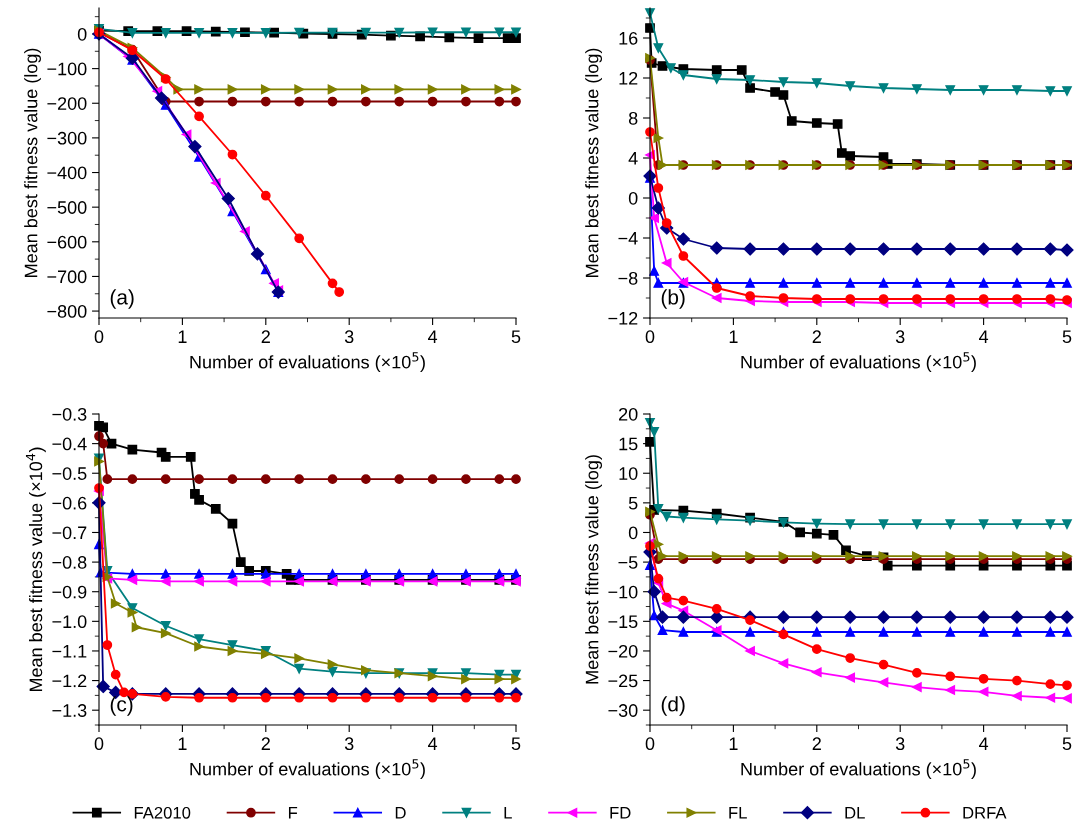 The image size is (1080, 837). What do you see at coordinates (69, 473) in the screenshot?
I see `y-tick-label: −0.5` at bounding box center [69, 473].